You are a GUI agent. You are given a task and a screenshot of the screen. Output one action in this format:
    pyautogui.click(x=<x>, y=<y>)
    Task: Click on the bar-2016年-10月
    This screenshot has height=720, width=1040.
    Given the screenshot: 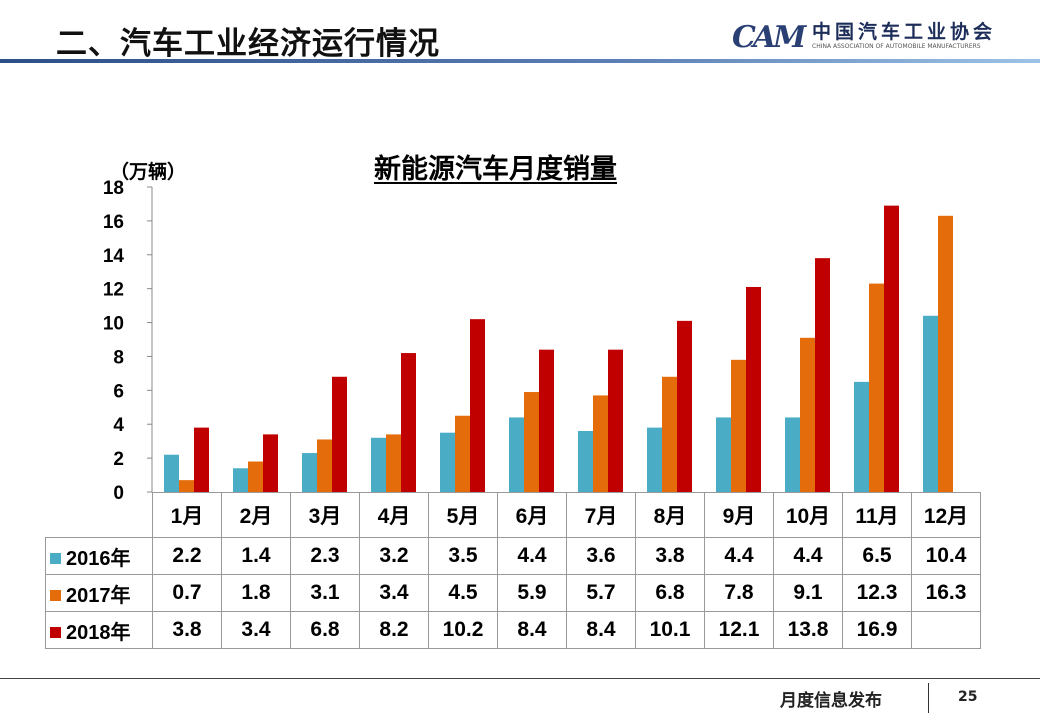 What is the action you would take?
    pyautogui.click(x=792, y=454)
    